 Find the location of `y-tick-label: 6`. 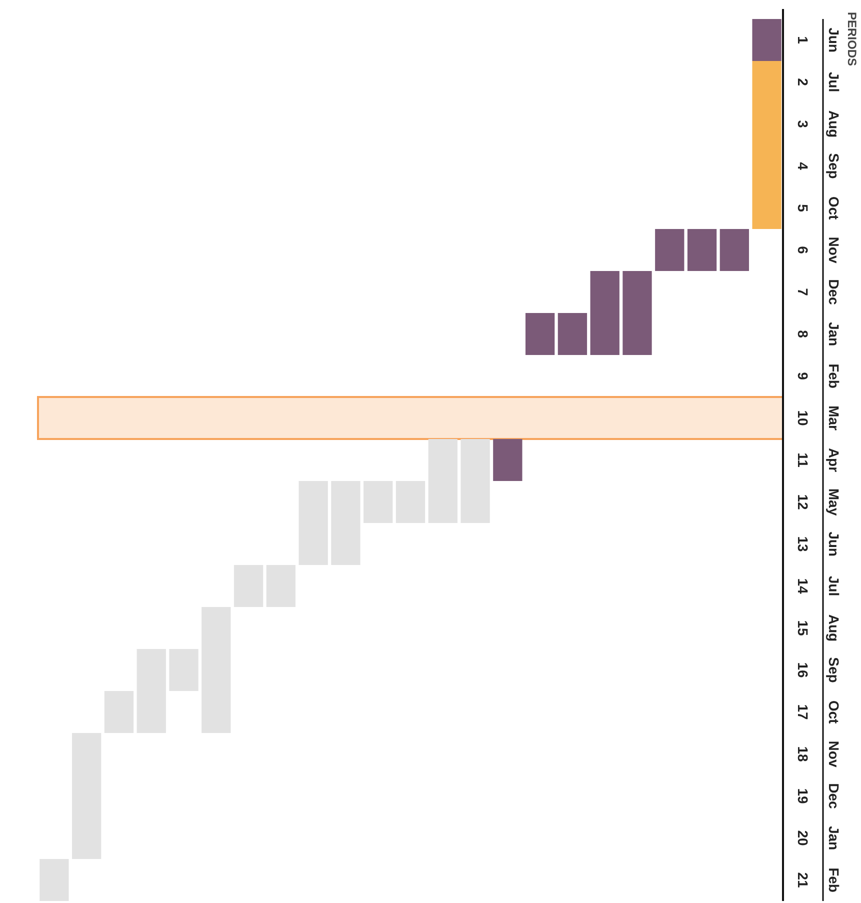

y-tick-label: 6 is located at coordinates (803, 250).